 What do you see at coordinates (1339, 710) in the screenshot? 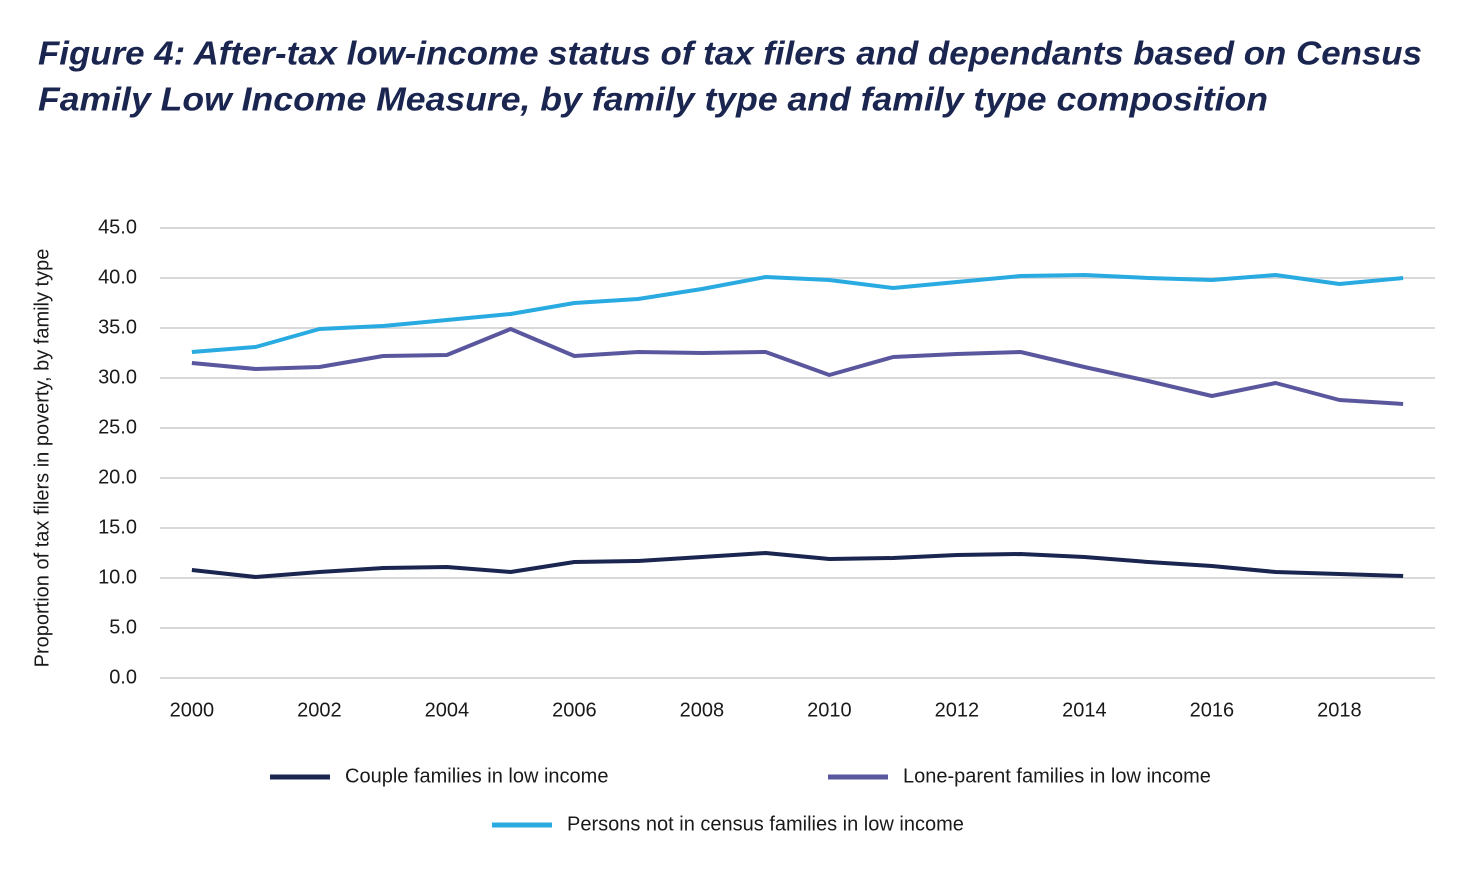
I see `x-tick-label: 2018` at bounding box center [1339, 710].